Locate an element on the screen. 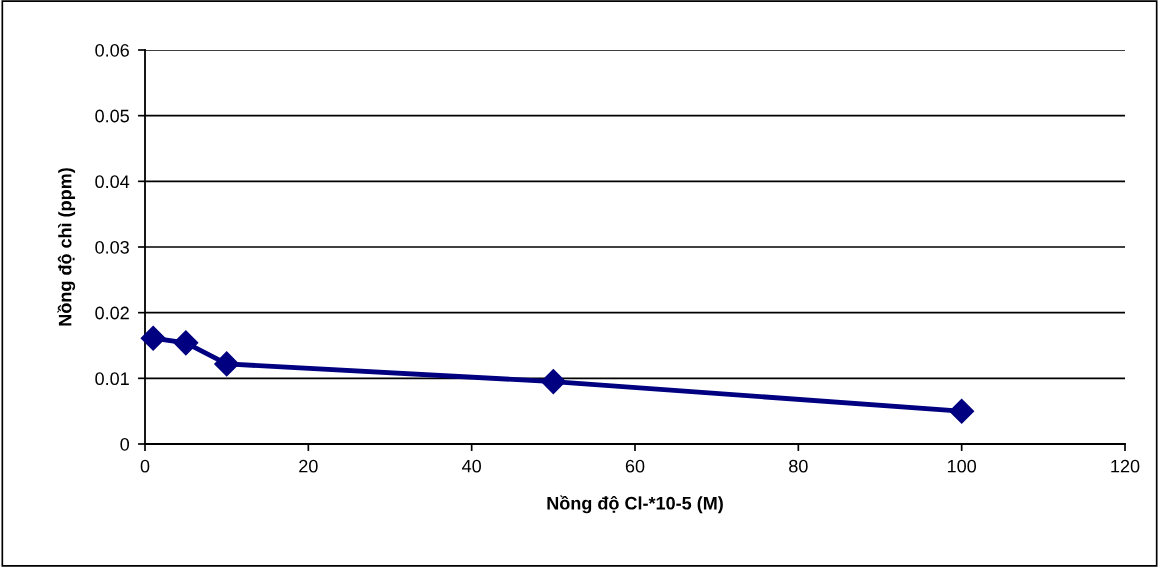 This screenshot has height=567, width=1159. y-tick-label: 0 is located at coordinates (125, 444).